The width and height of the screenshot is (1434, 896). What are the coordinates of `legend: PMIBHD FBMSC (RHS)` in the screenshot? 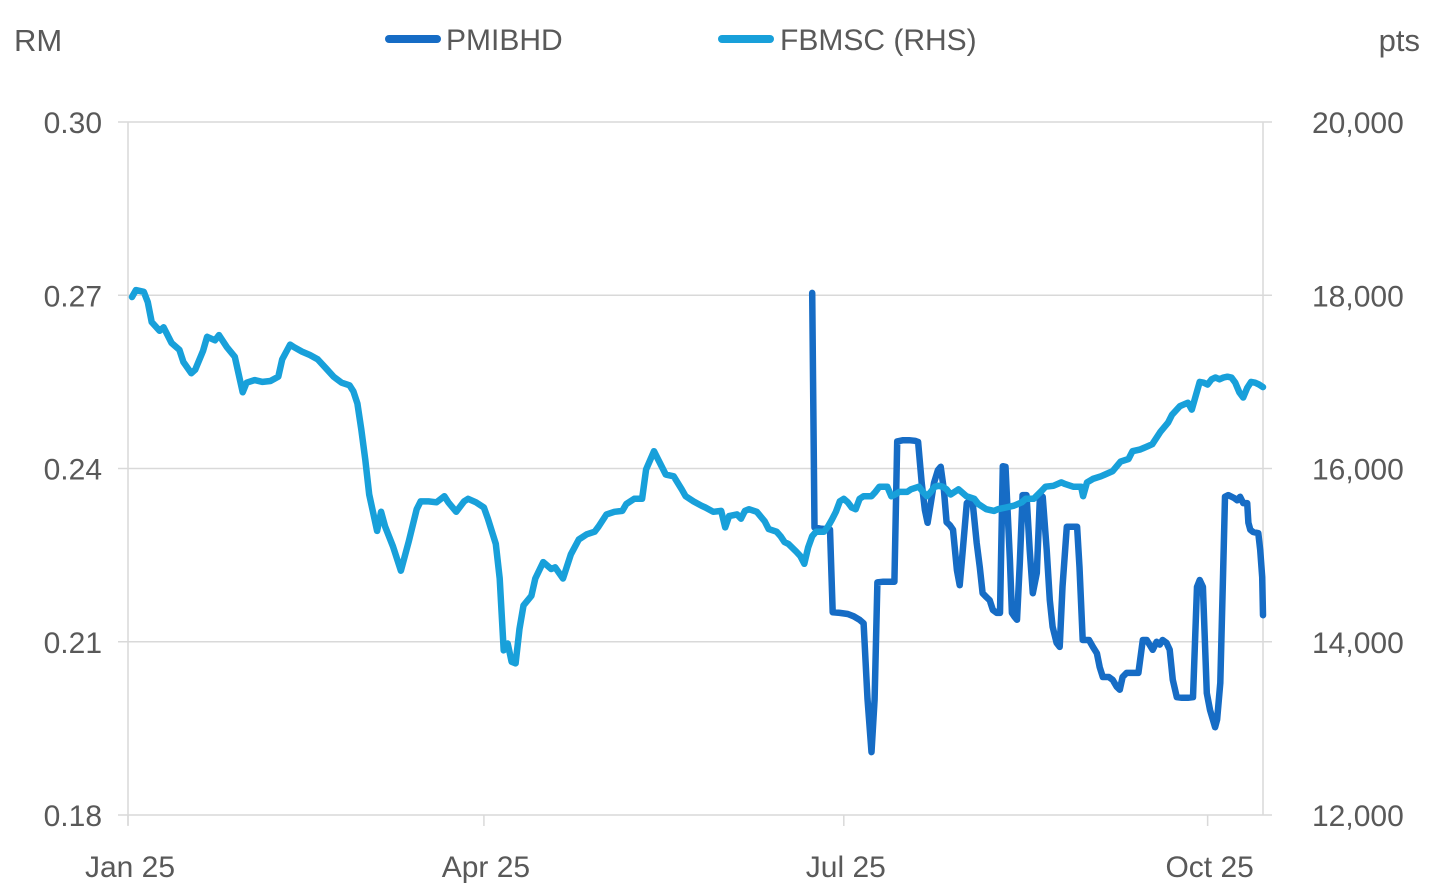 It's located at (681, 40).